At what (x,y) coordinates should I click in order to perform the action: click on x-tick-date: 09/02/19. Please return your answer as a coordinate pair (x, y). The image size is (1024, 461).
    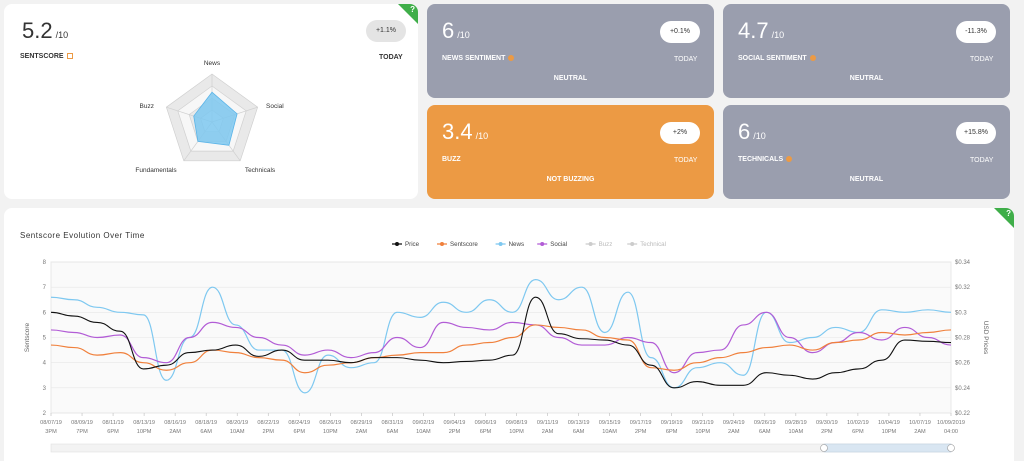
    Looking at the image, I should click on (424, 423).